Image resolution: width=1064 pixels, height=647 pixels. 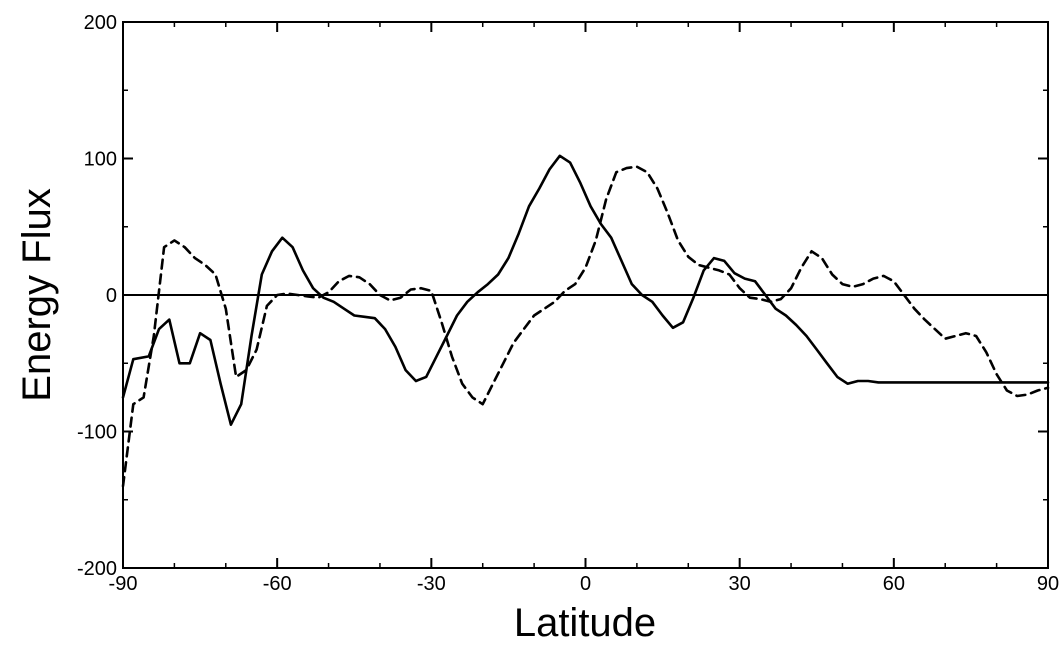 What do you see at coordinates (740, 584) in the screenshot?
I see `x-tick-label: 30` at bounding box center [740, 584].